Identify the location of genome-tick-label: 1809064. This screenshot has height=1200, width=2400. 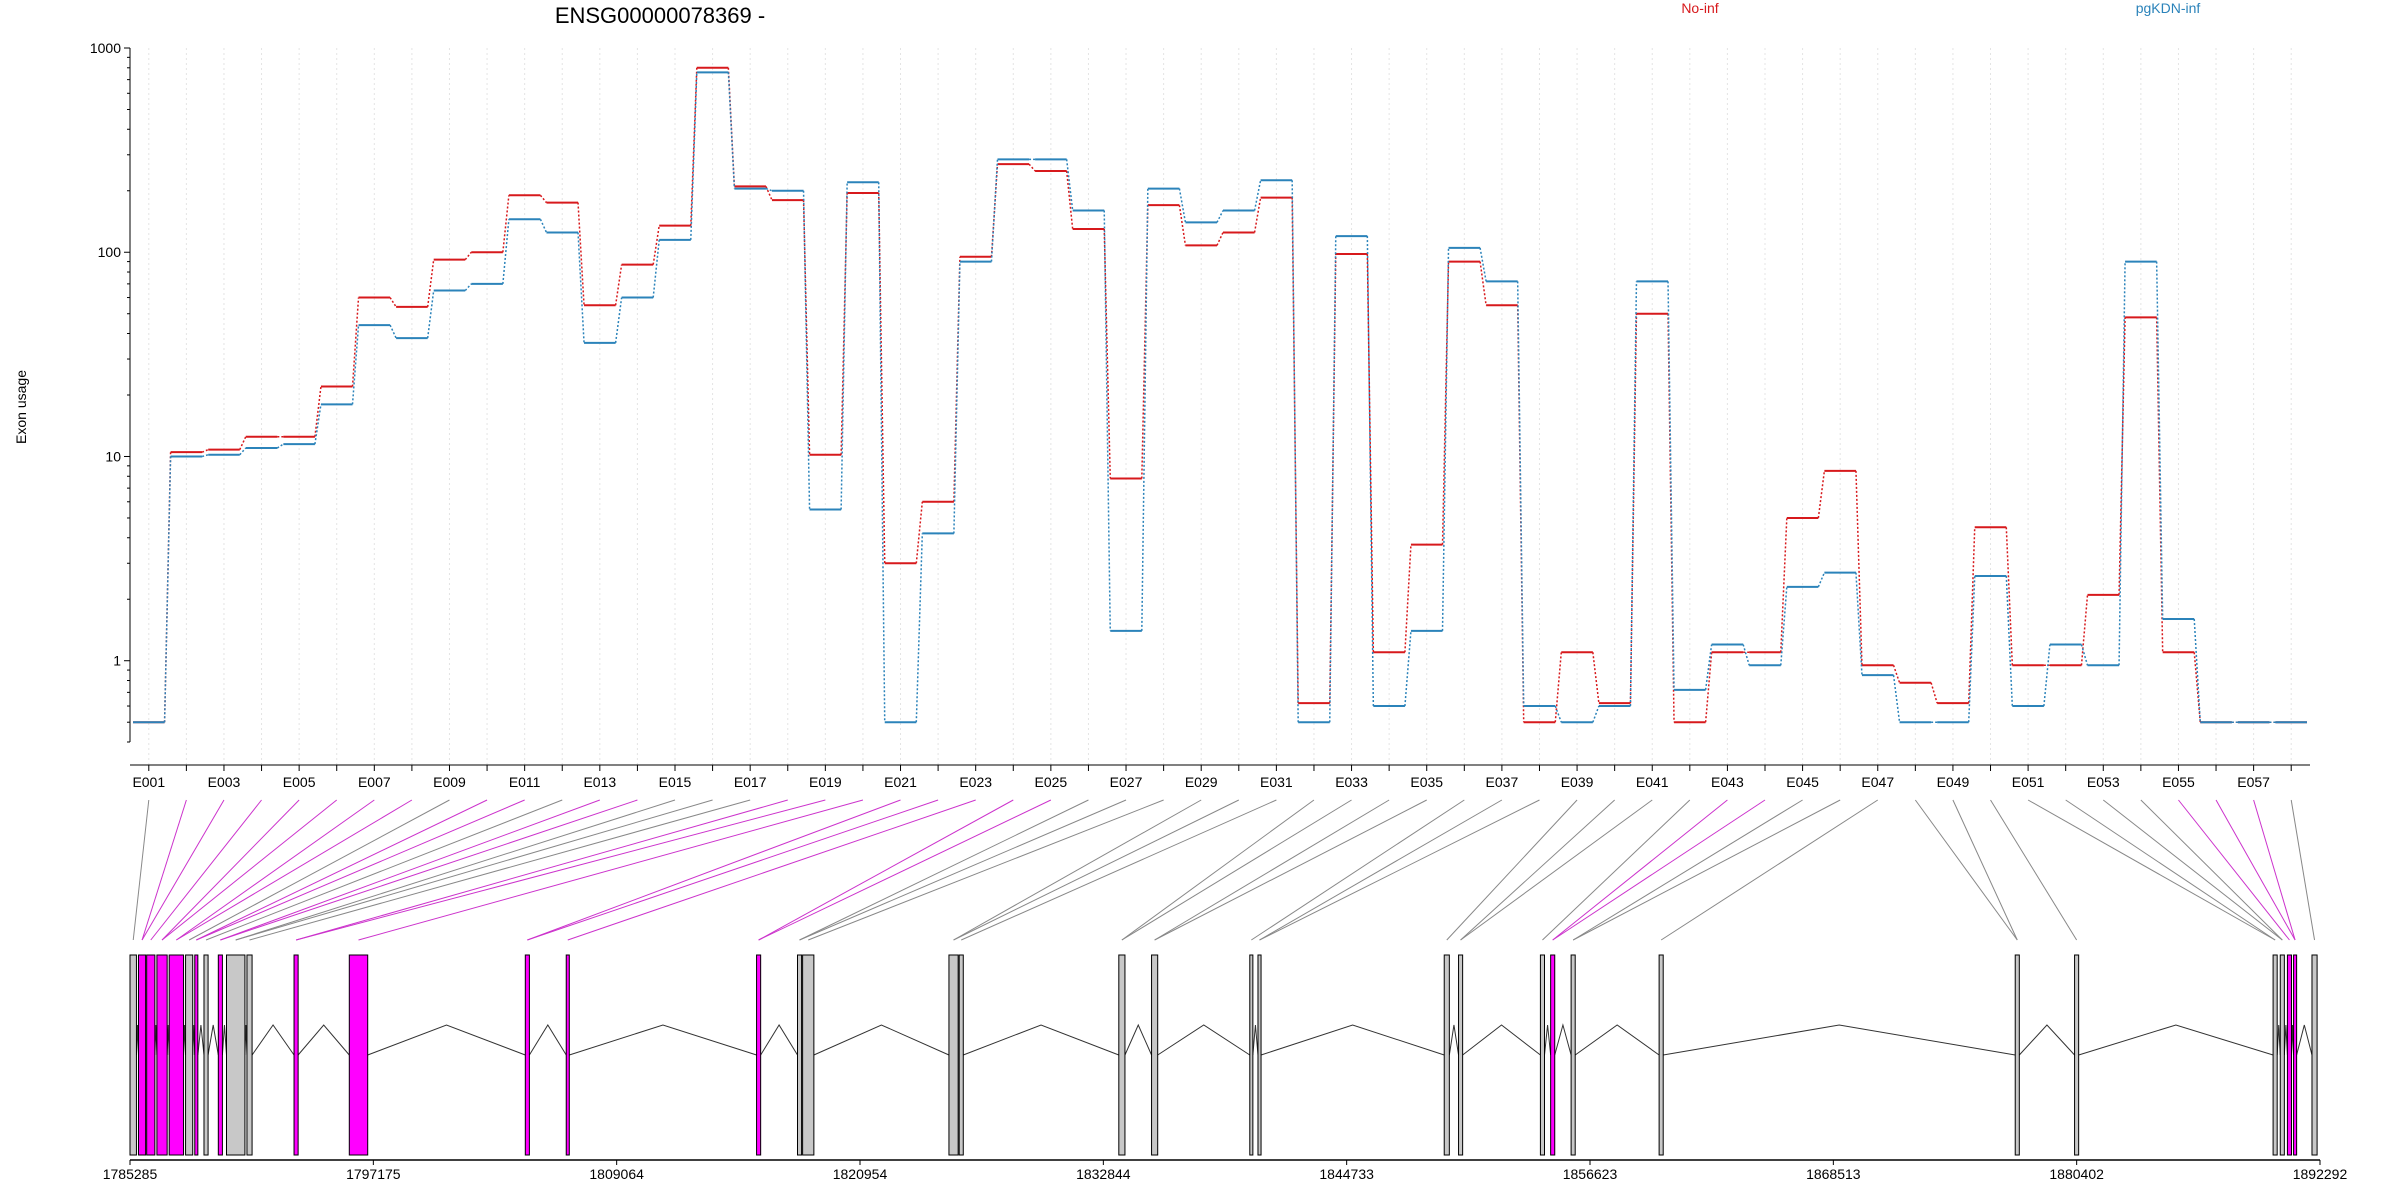
(616, 1174).